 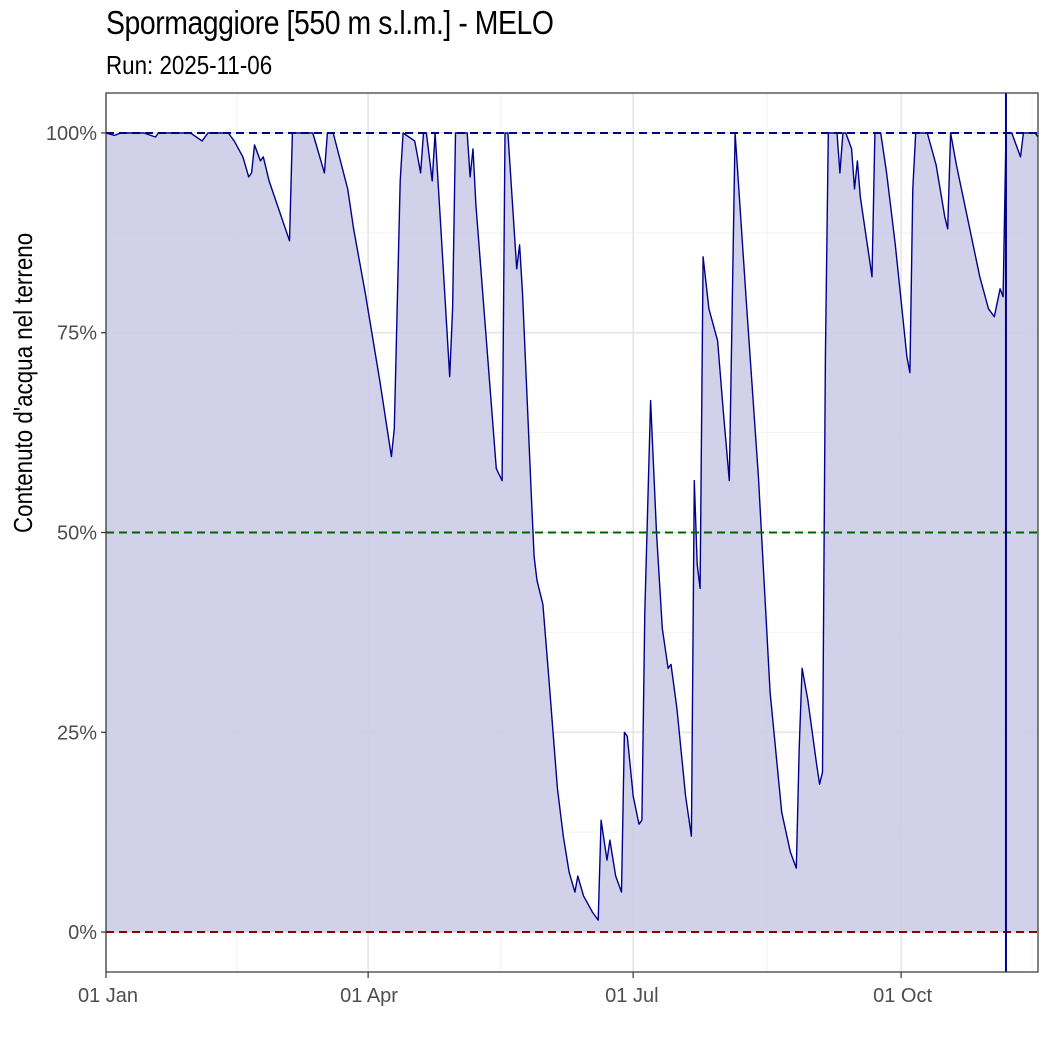 What do you see at coordinates (902, 996) in the screenshot?
I see `x-tick-label: 01 Oct` at bounding box center [902, 996].